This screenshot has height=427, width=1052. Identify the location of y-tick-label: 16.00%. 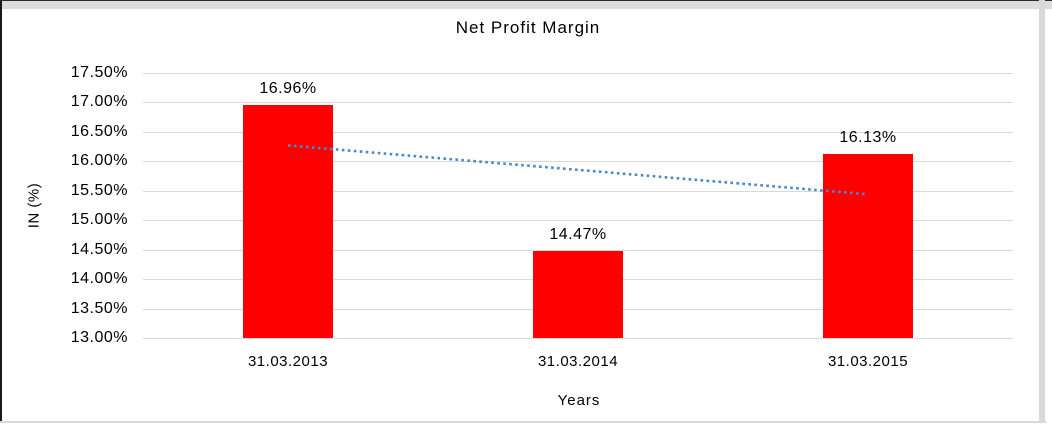
(99, 161).